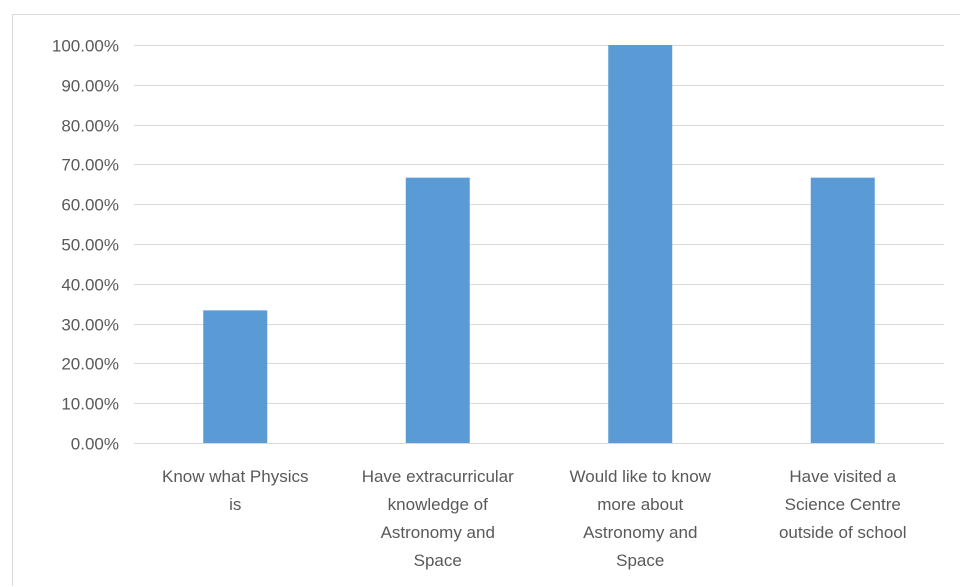 The width and height of the screenshot is (960, 587). What do you see at coordinates (438, 476) in the screenshot?
I see `x-tick-label-line: Have extracurricular` at bounding box center [438, 476].